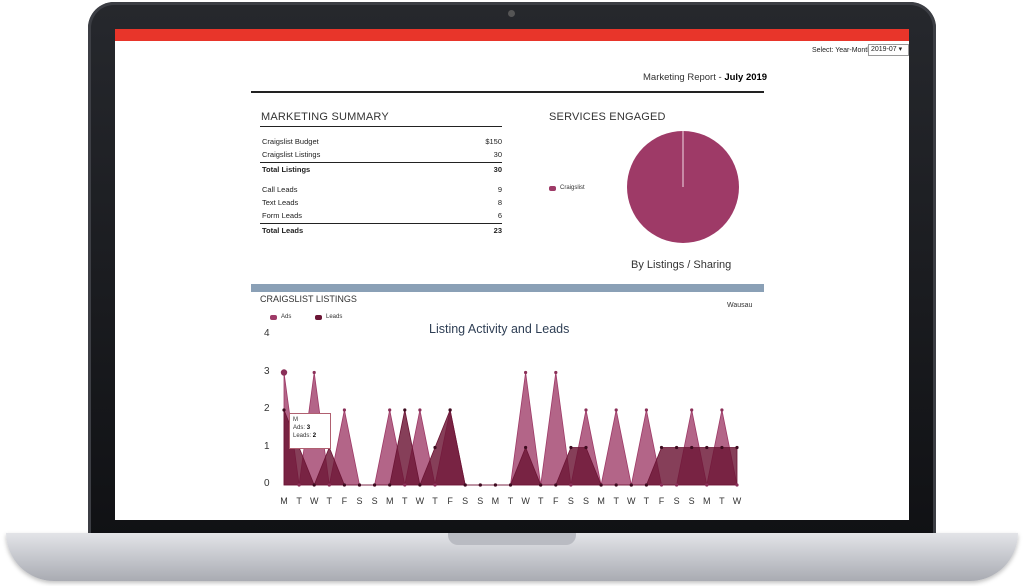 The height and width of the screenshot is (586, 1024). Describe the element at coordinates (572, 188) in the screenshot. I see `legend-label-craigslist: Craigslist` at that location.